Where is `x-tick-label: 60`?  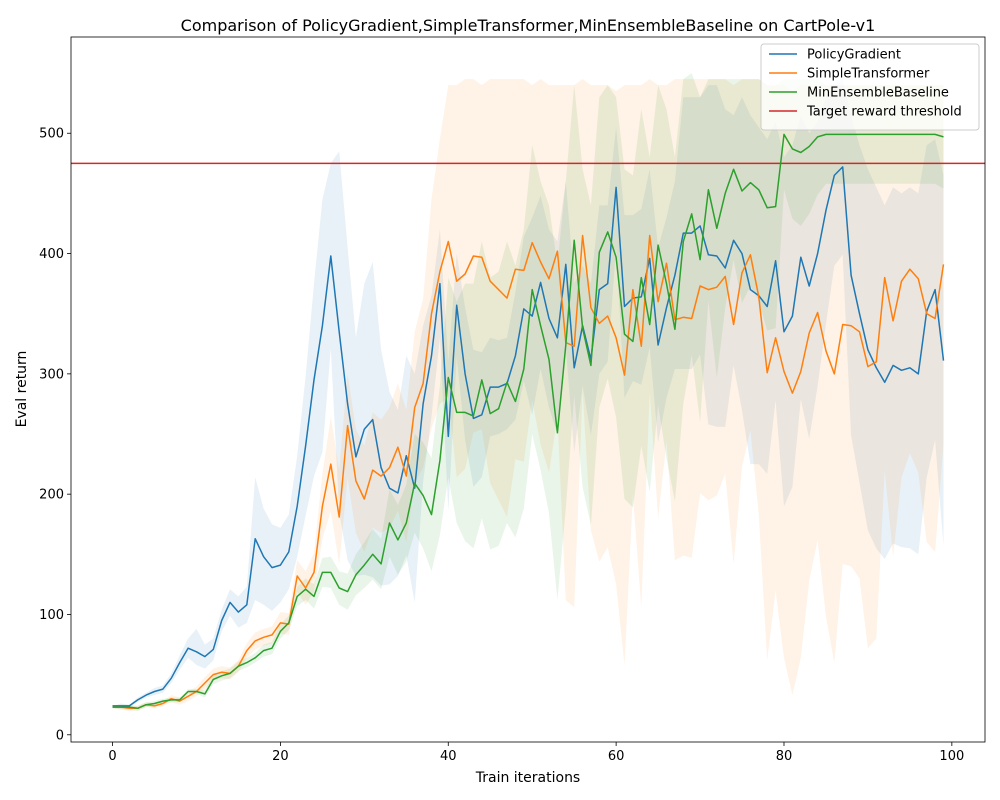 x-tick-label: 60 is located at coordinates (616, 756).